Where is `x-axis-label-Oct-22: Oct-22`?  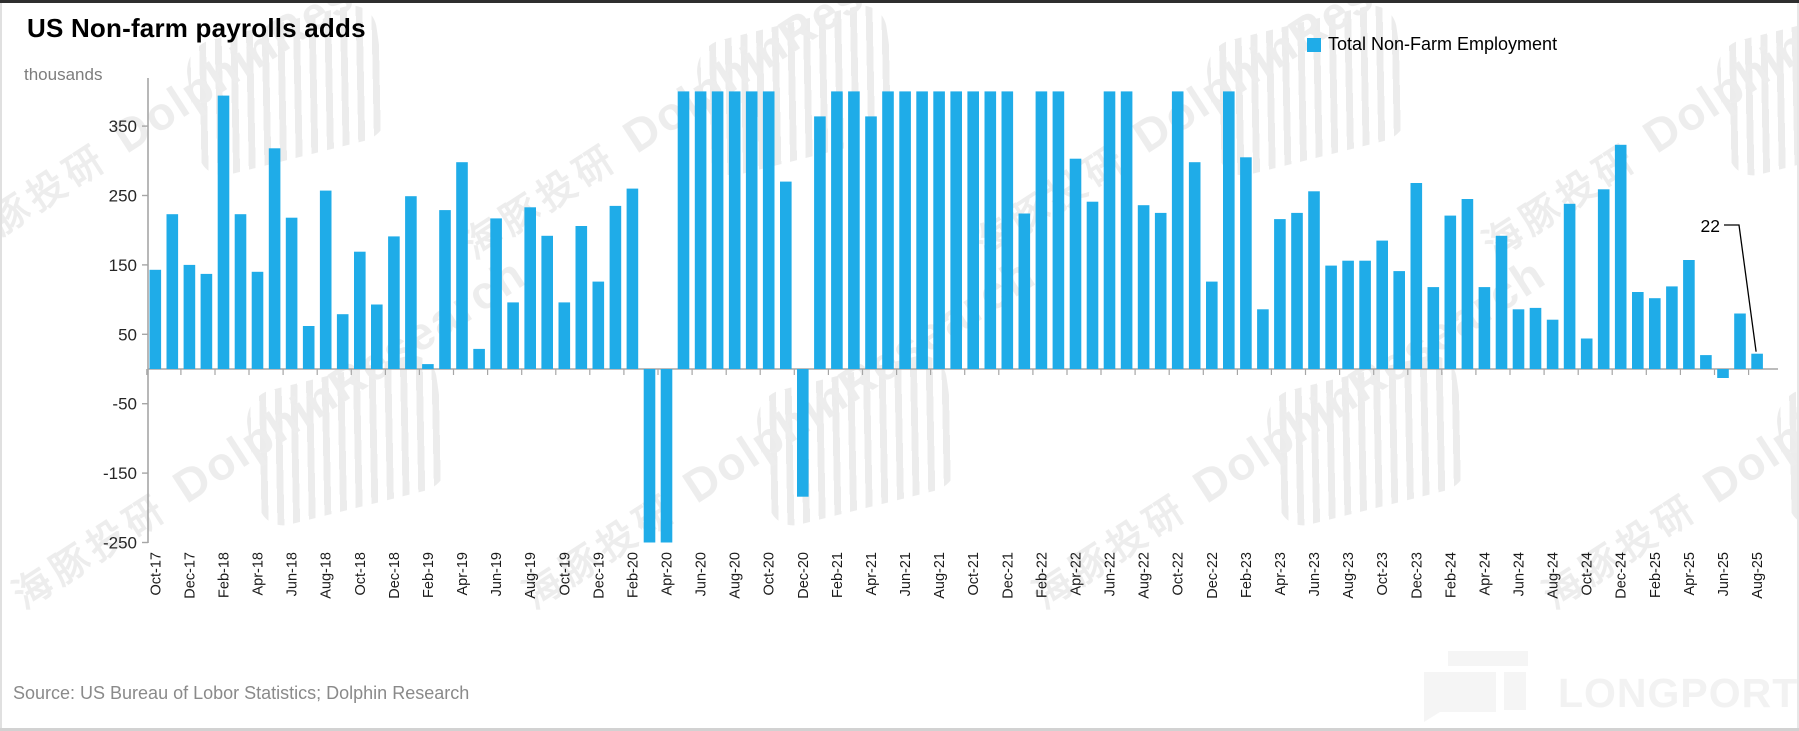 x-axis-label-Oct-22: Oct-22 is located at coordinates (1179, 574).